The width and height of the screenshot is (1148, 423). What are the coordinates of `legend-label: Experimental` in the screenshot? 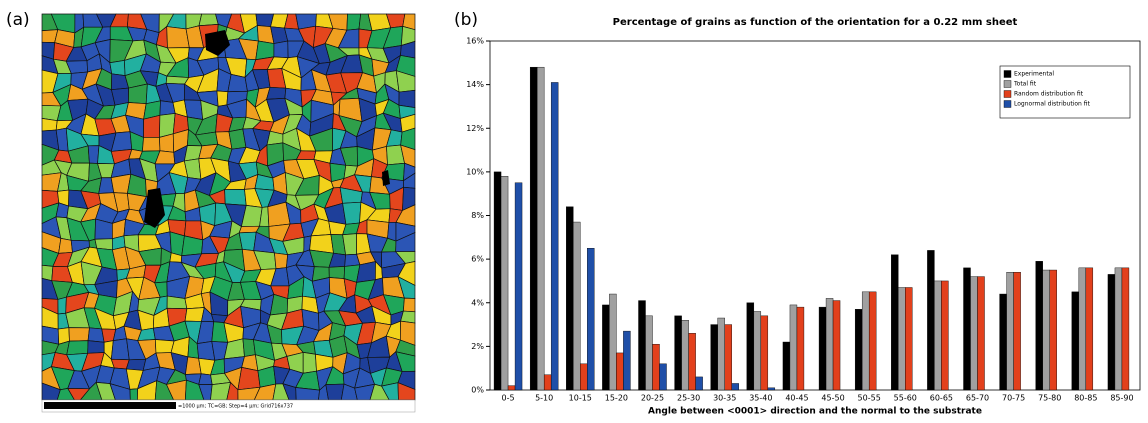 It's located at (1034, 74).